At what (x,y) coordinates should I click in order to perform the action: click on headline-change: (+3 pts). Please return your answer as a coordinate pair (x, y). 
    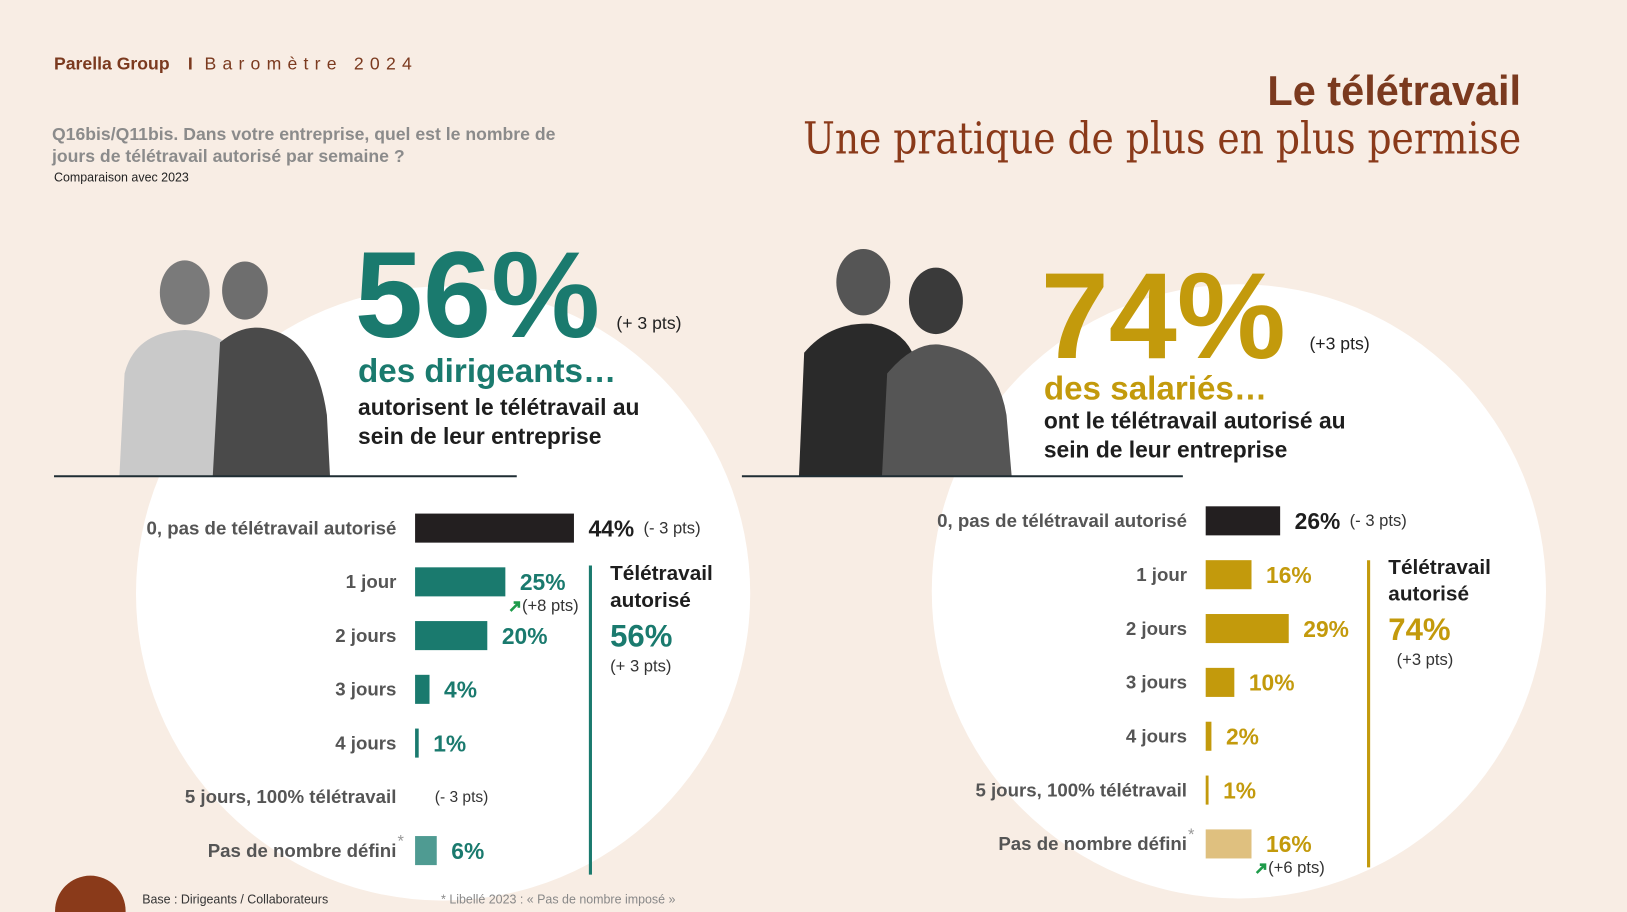
    Looking at the image, I should click on (1339, 344).